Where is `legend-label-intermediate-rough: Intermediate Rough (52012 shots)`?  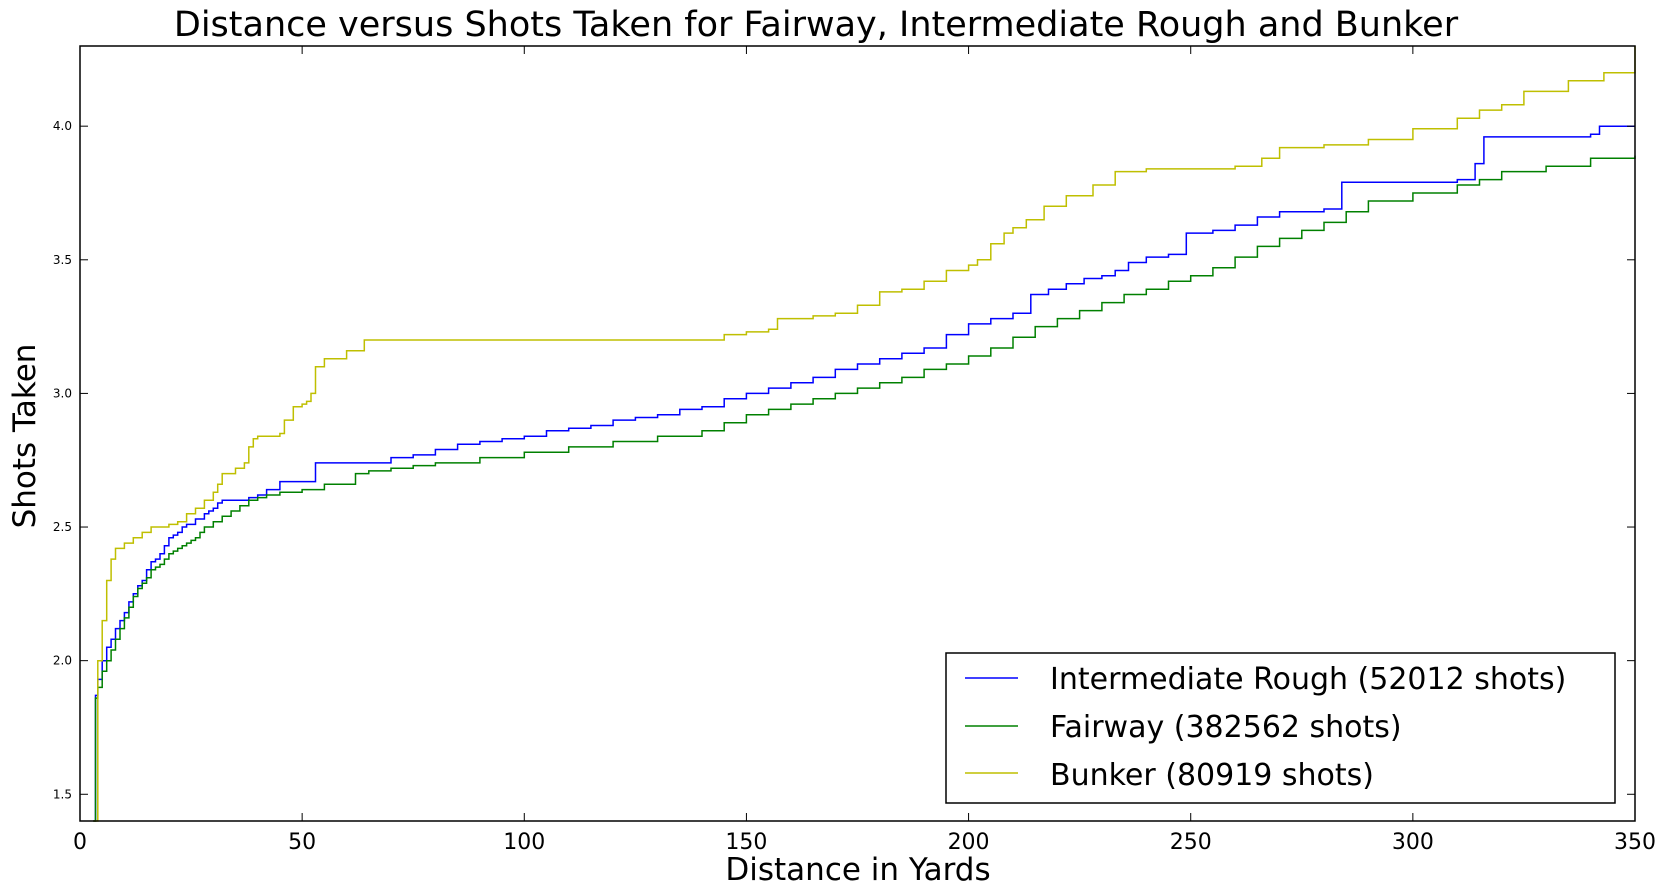
legend-label-intermediate-rough: Intermediate Rough (52012 shots) is located at coordinates (1308, 679).